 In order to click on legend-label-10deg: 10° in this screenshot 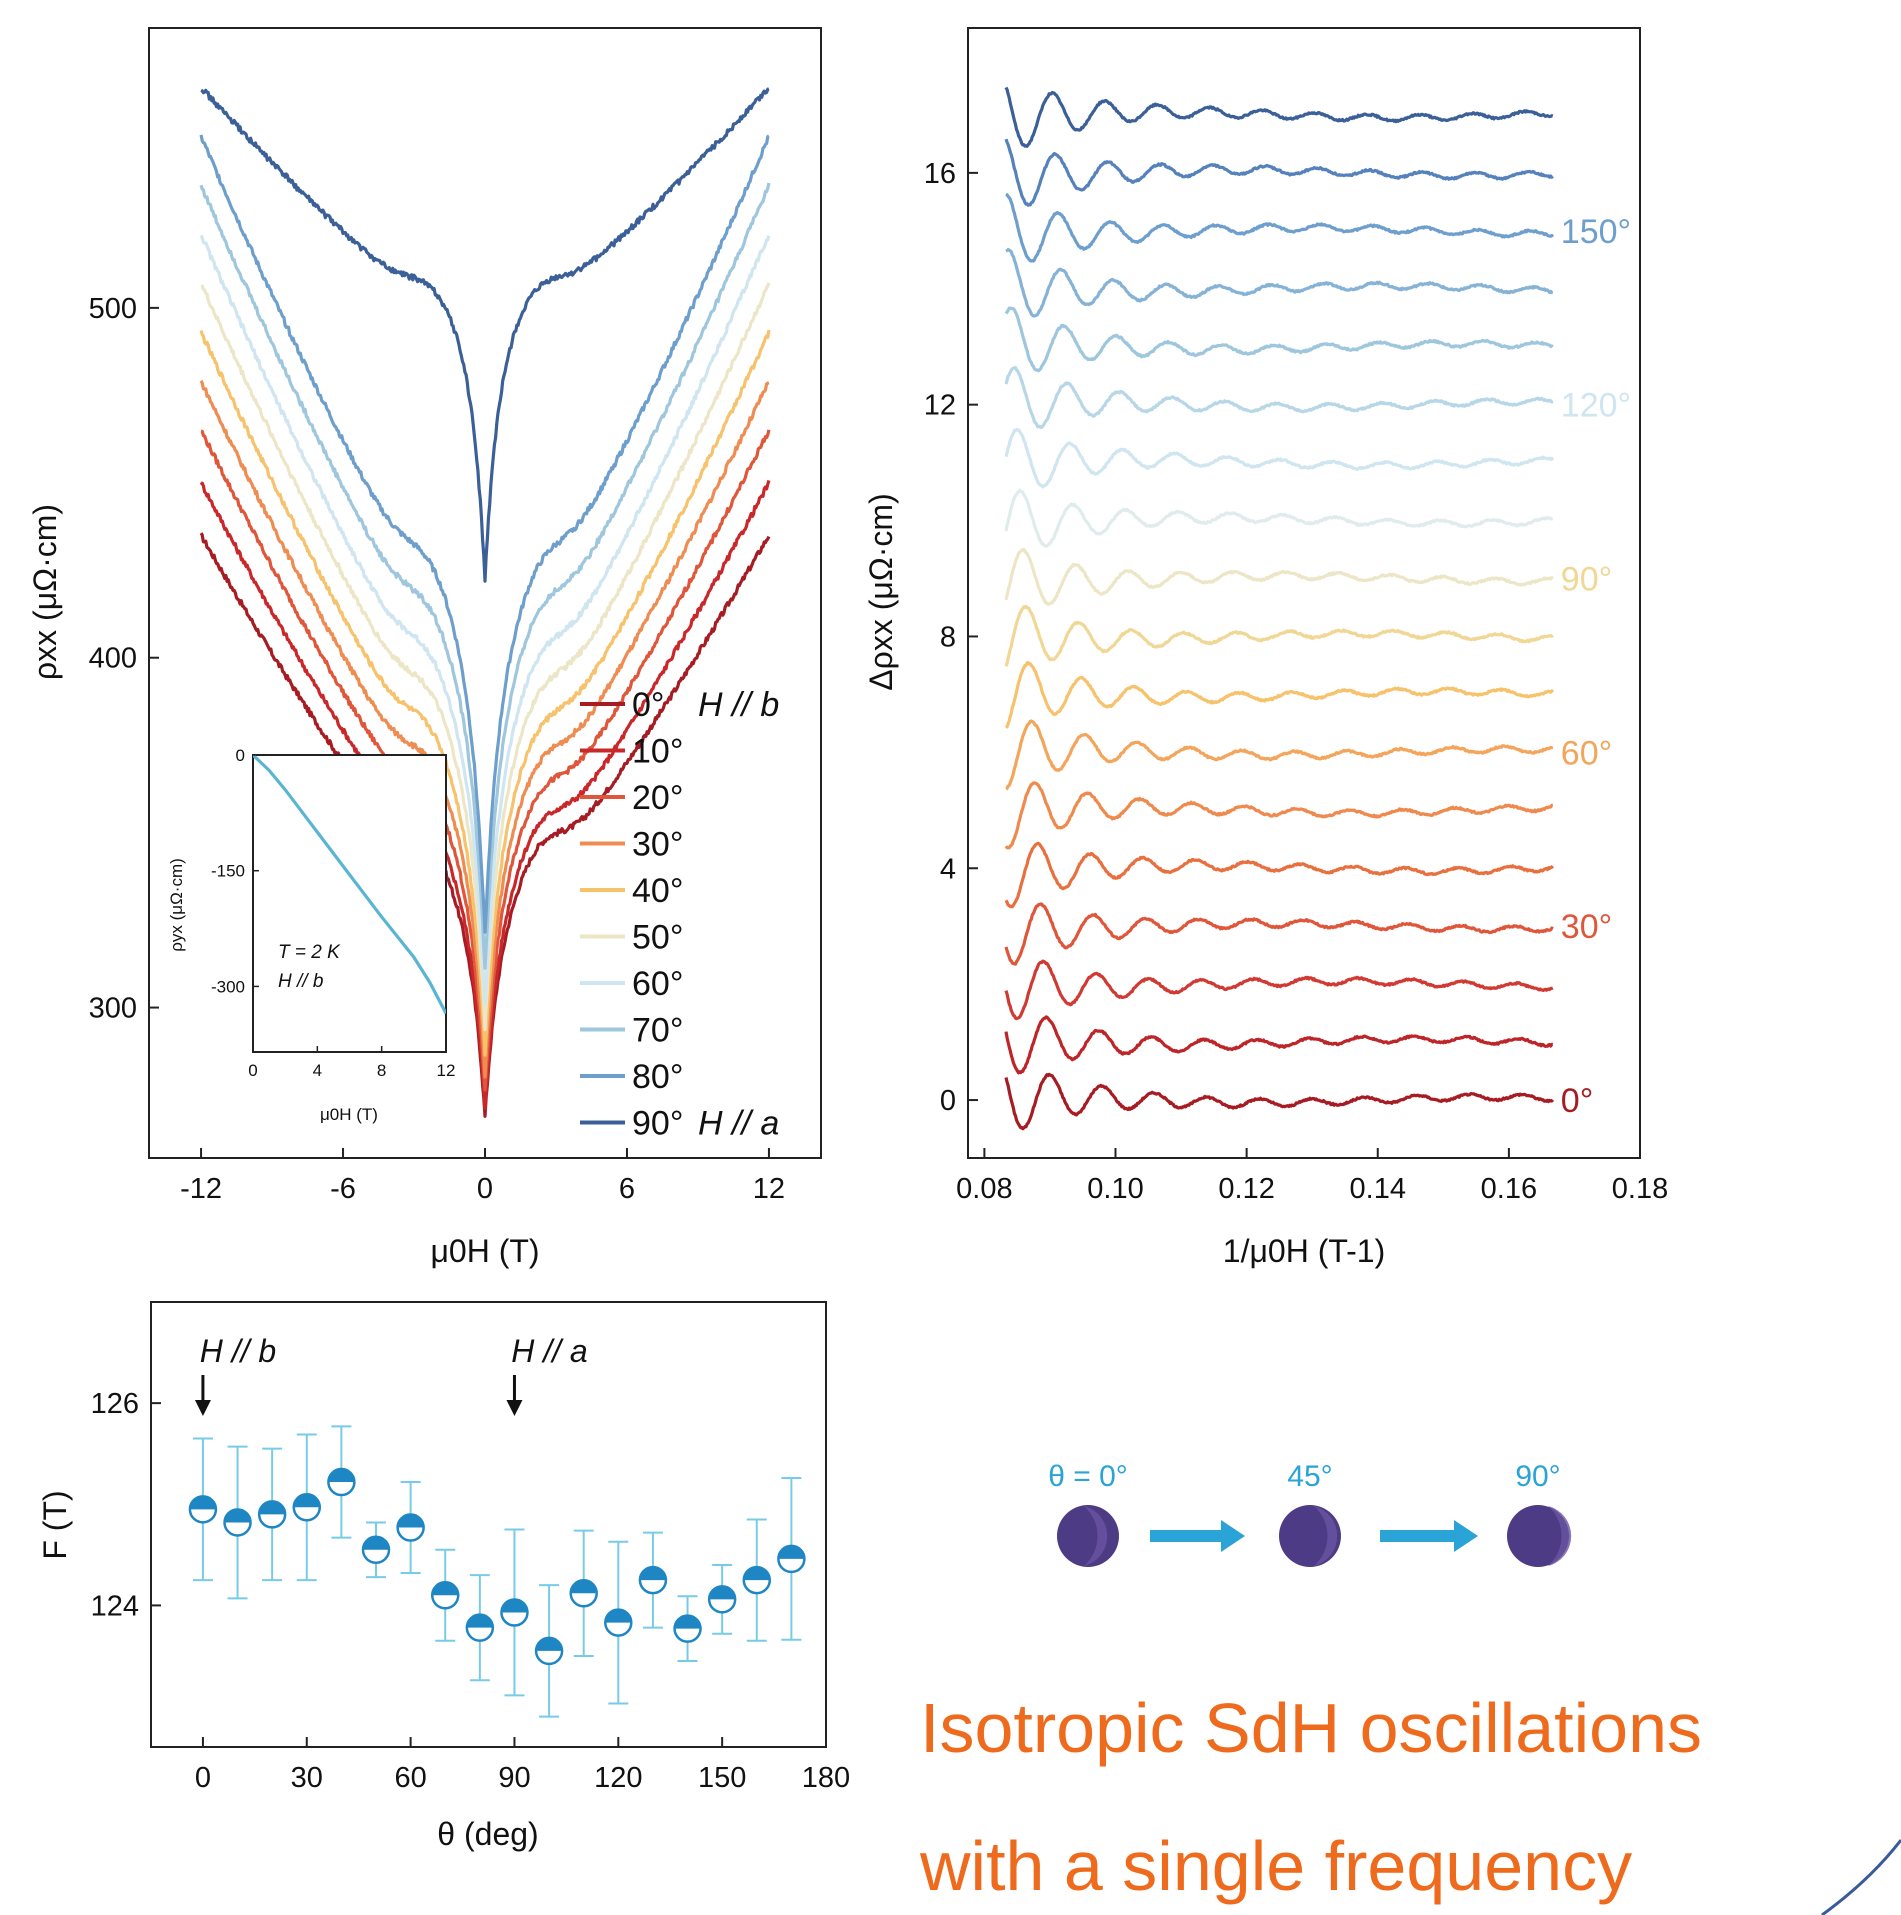, I will do `click(657, 752)`.